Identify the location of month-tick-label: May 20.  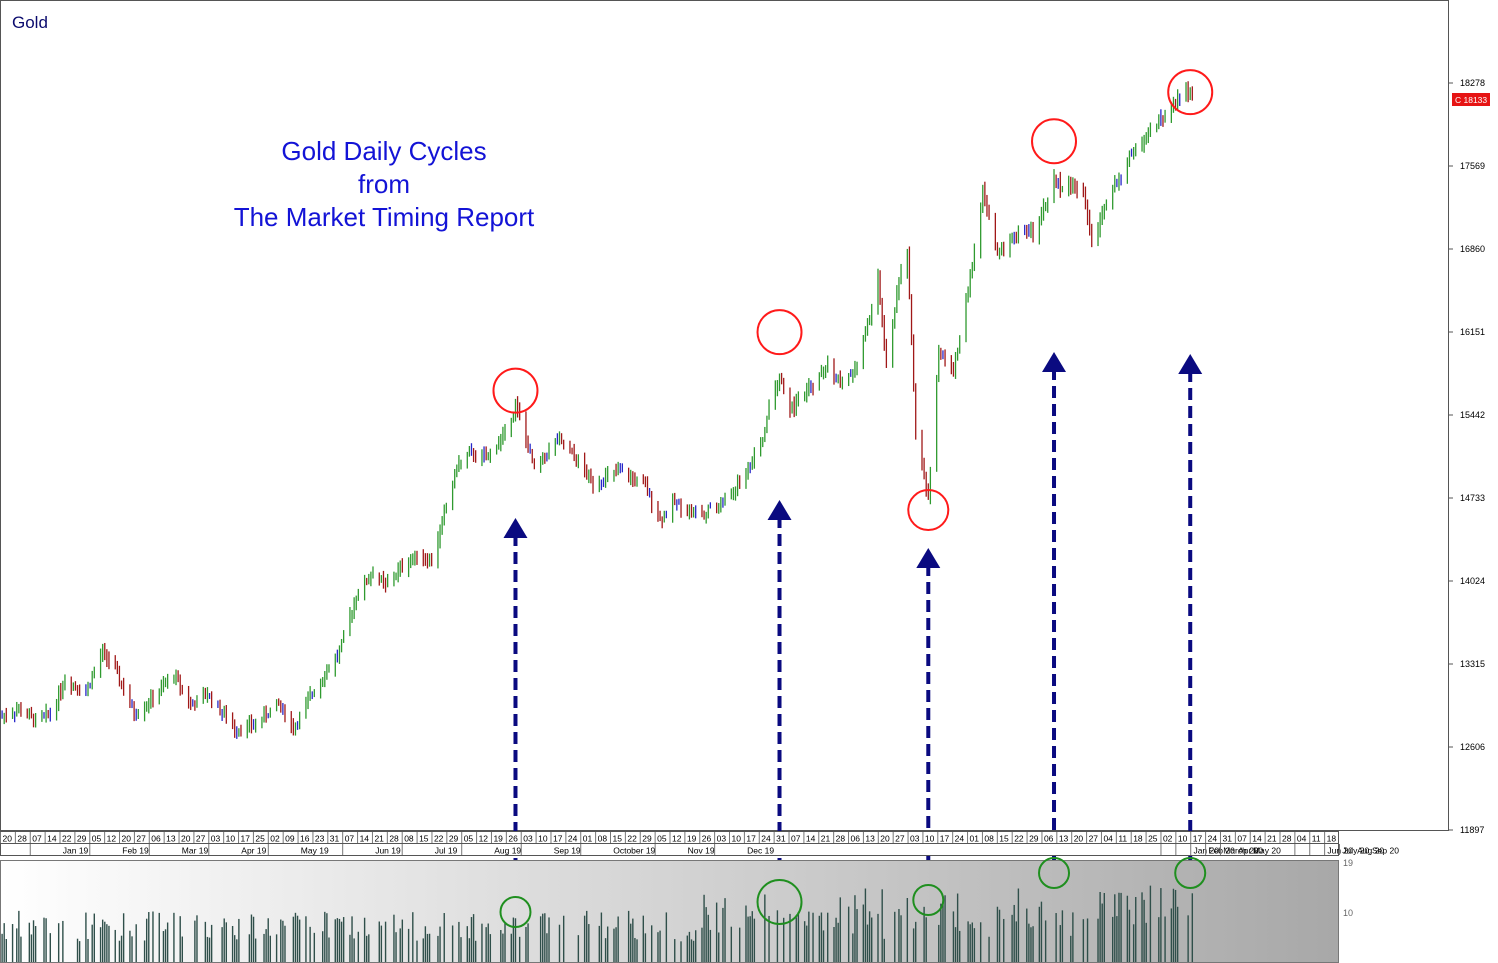
(1267, 851).